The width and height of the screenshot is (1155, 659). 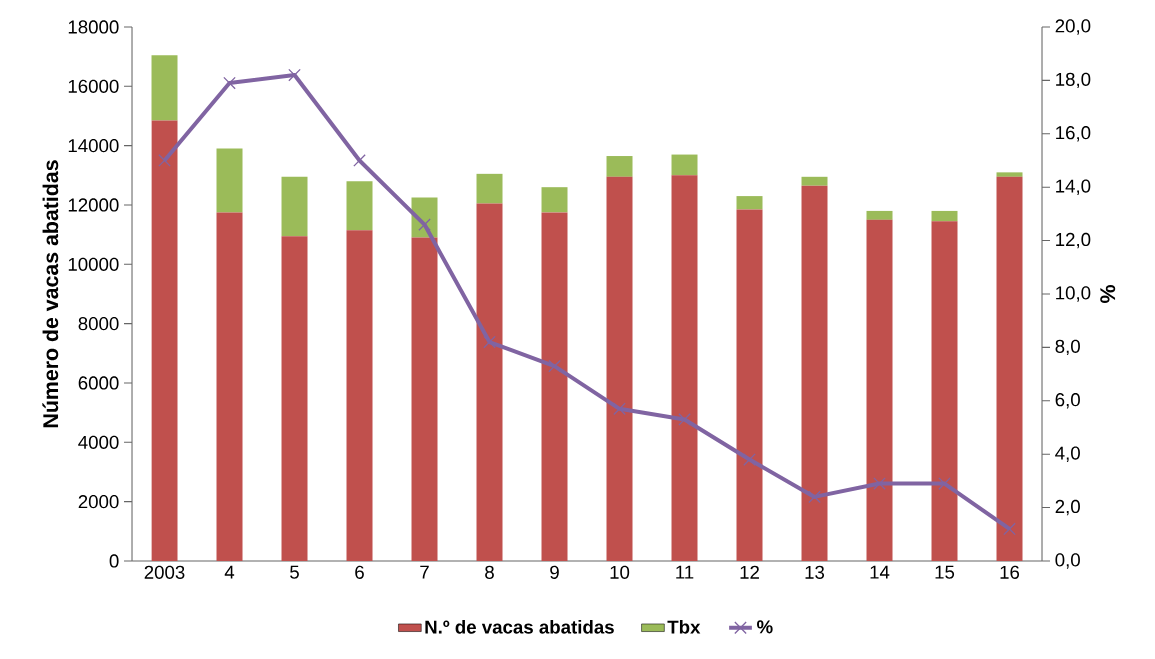 I want to click on legend-label: N.º de vacas abatidas, so click(x=519, y=626).